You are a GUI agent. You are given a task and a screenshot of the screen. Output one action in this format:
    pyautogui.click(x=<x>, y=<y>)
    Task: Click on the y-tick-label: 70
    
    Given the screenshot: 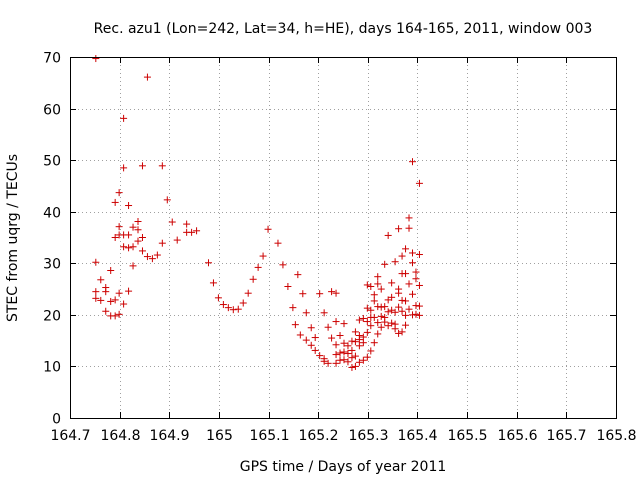 What is the action you would take?
    pyautogui.click(x=52, y=59)
    